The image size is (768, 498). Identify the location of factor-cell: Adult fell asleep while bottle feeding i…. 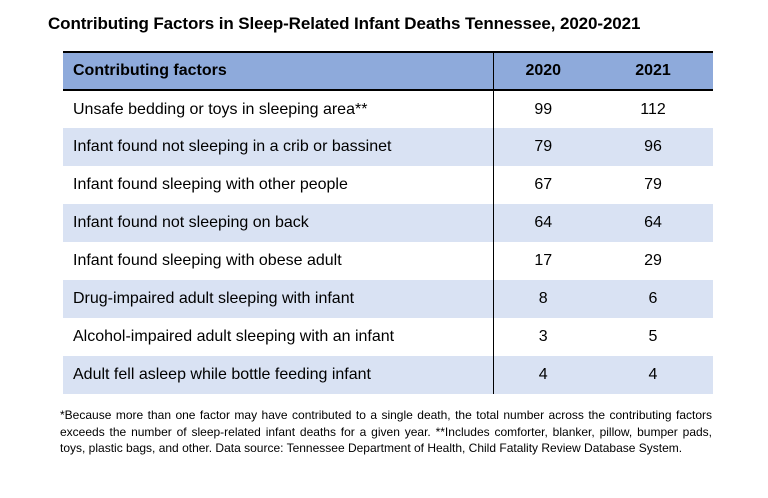
(278, 375).